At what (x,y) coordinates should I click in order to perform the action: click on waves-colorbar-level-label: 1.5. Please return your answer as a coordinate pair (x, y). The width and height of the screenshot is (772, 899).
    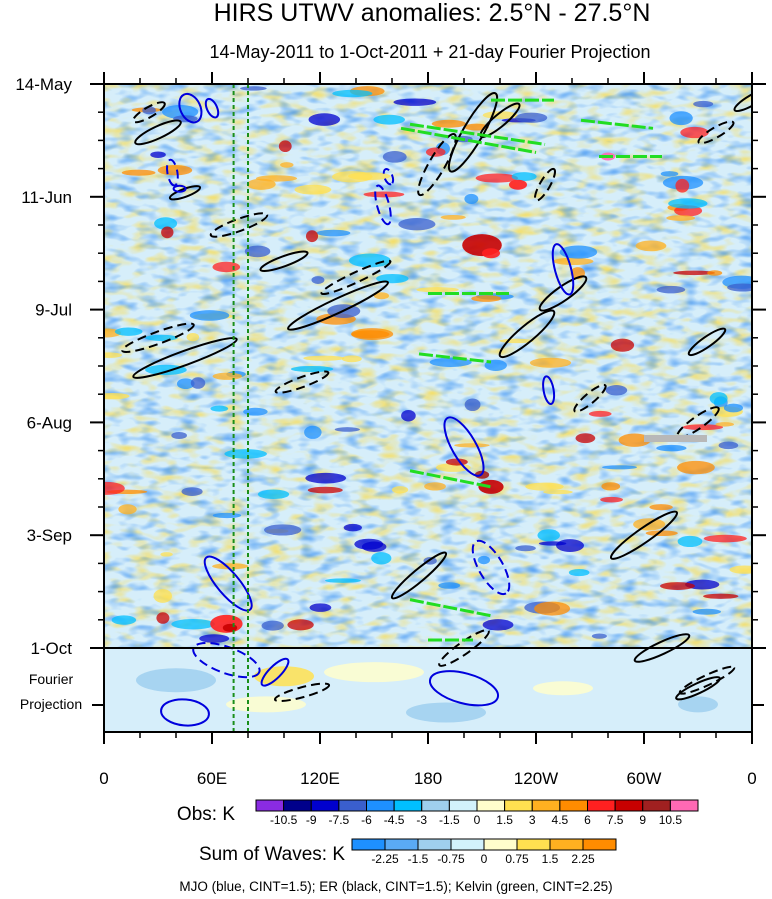
    Looking at the image, I should click on (550, 859).